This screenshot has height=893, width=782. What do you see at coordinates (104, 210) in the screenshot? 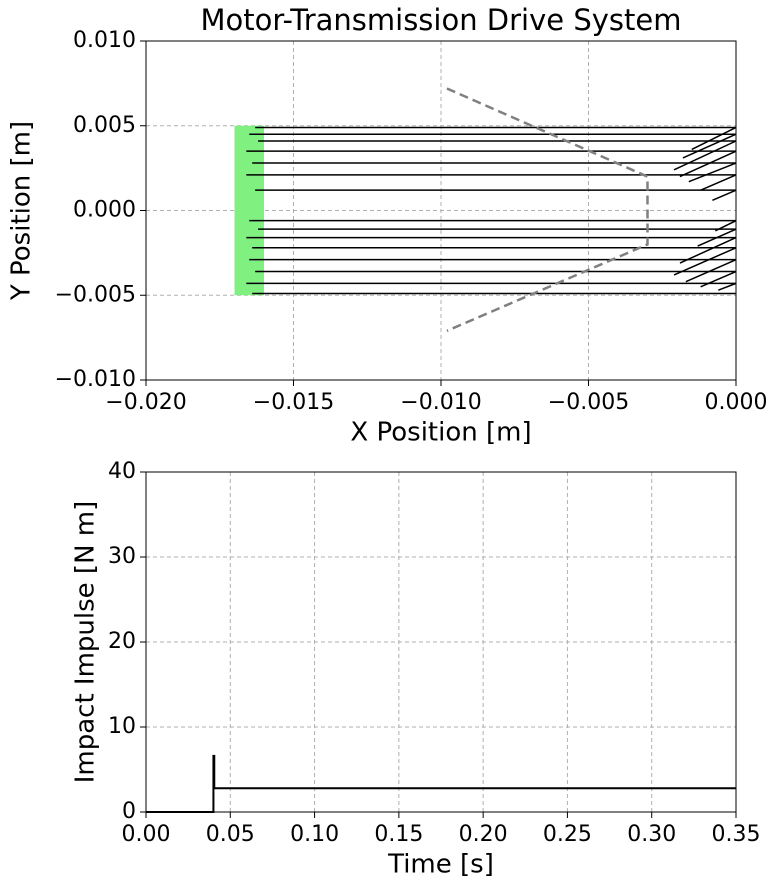
I see `y-tick-label: 0.000` at bounding box center [104, 210].